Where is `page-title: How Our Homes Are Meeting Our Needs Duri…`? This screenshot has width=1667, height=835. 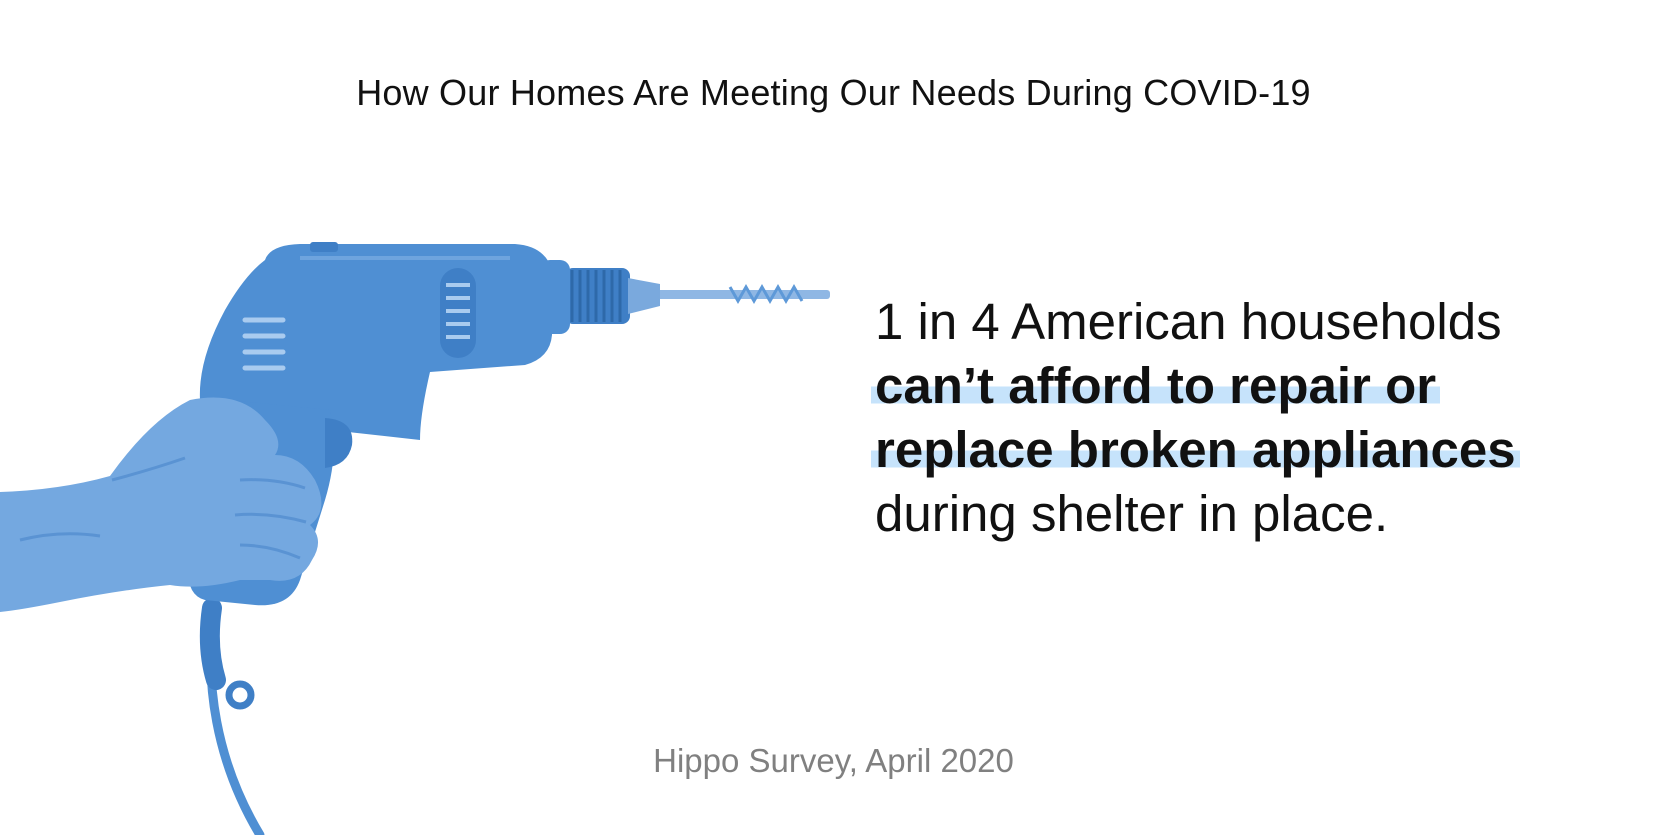
page-title: How Our Homes Are Meeting Our Needs Duri… is located at coordinates (833, 92).